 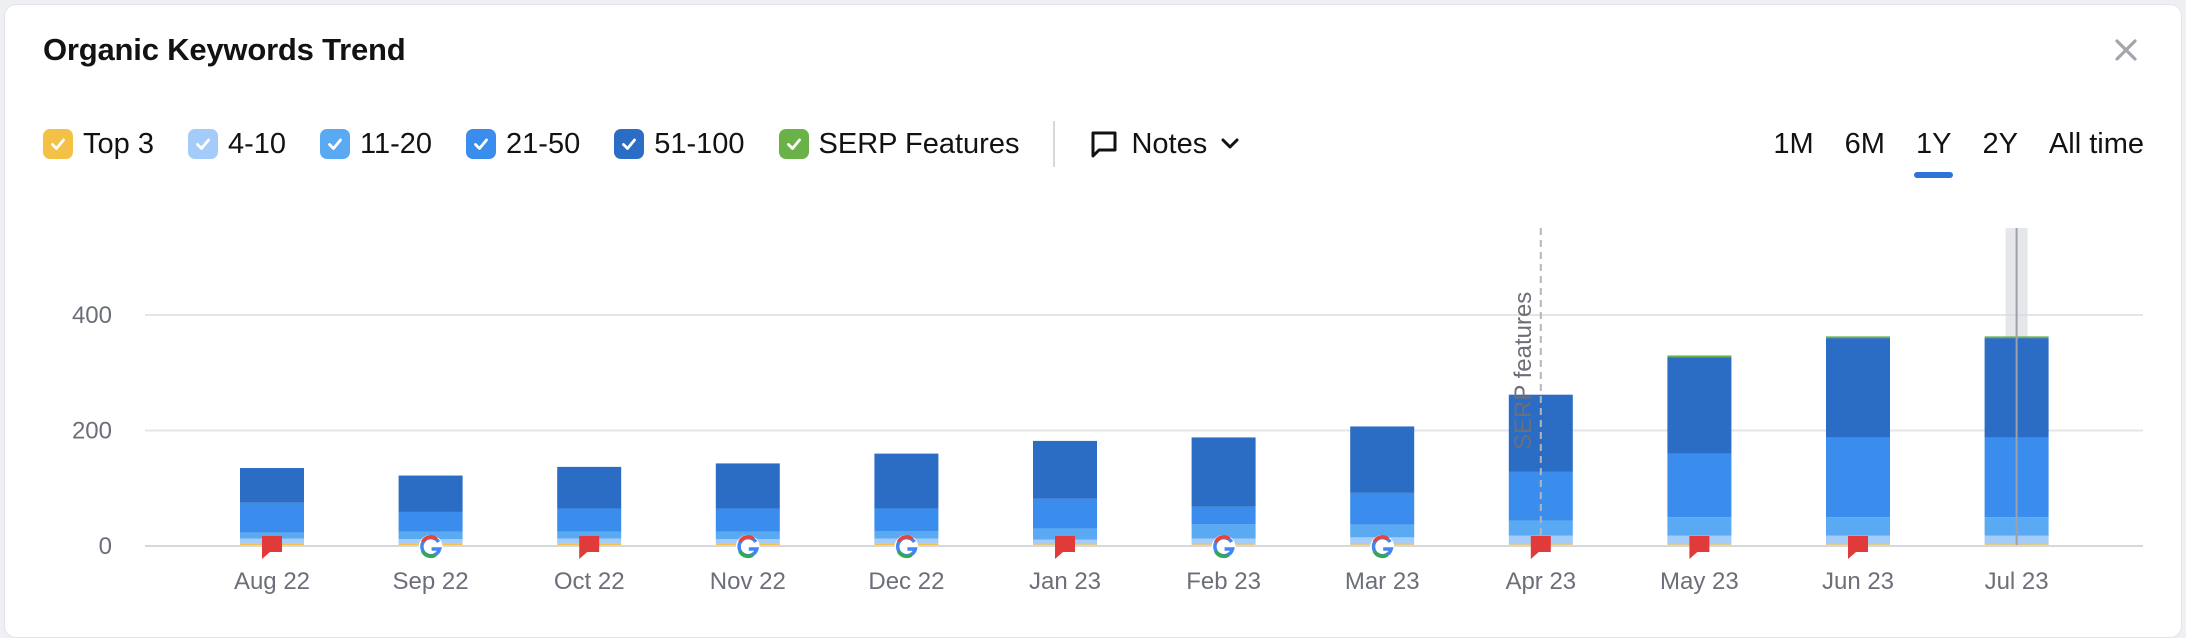 I want to click on x-tick-label: Apr 23, so click(x=1540, y=581).